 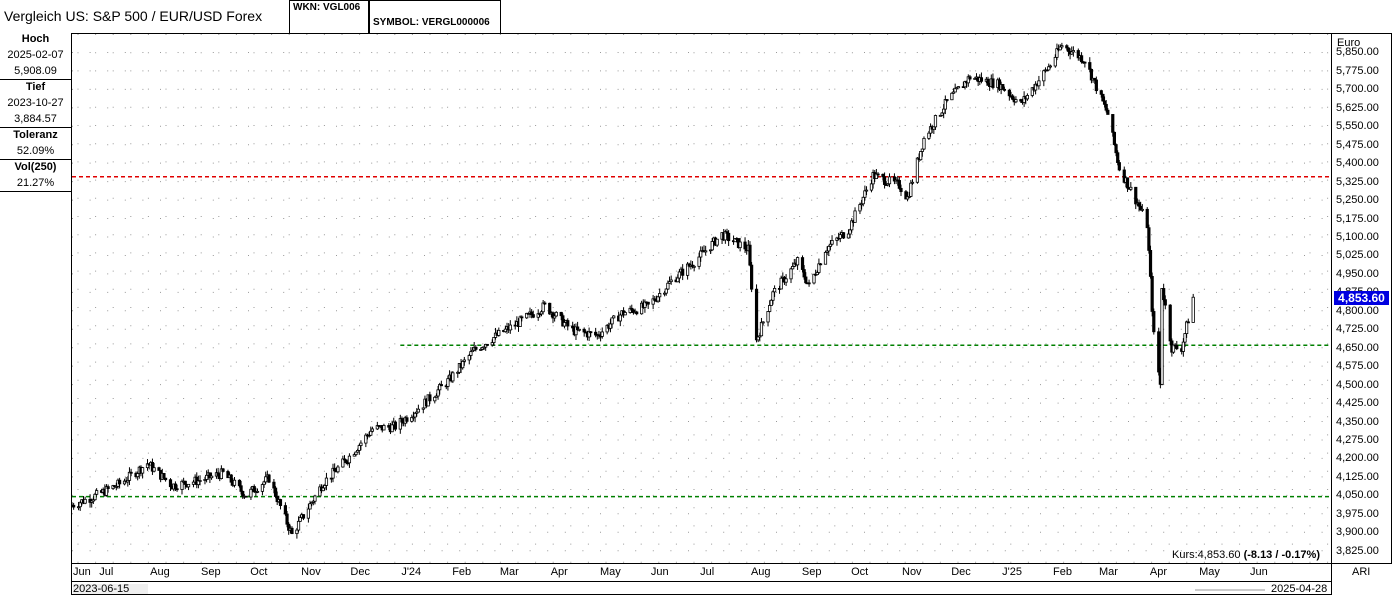 I want to click on ari-label: ARI, so click(x=1361, y=572).